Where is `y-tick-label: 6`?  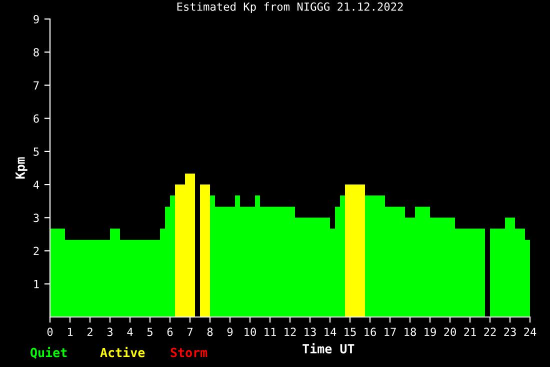 y-tick-label: 6 is located at coordinates (36, 118).